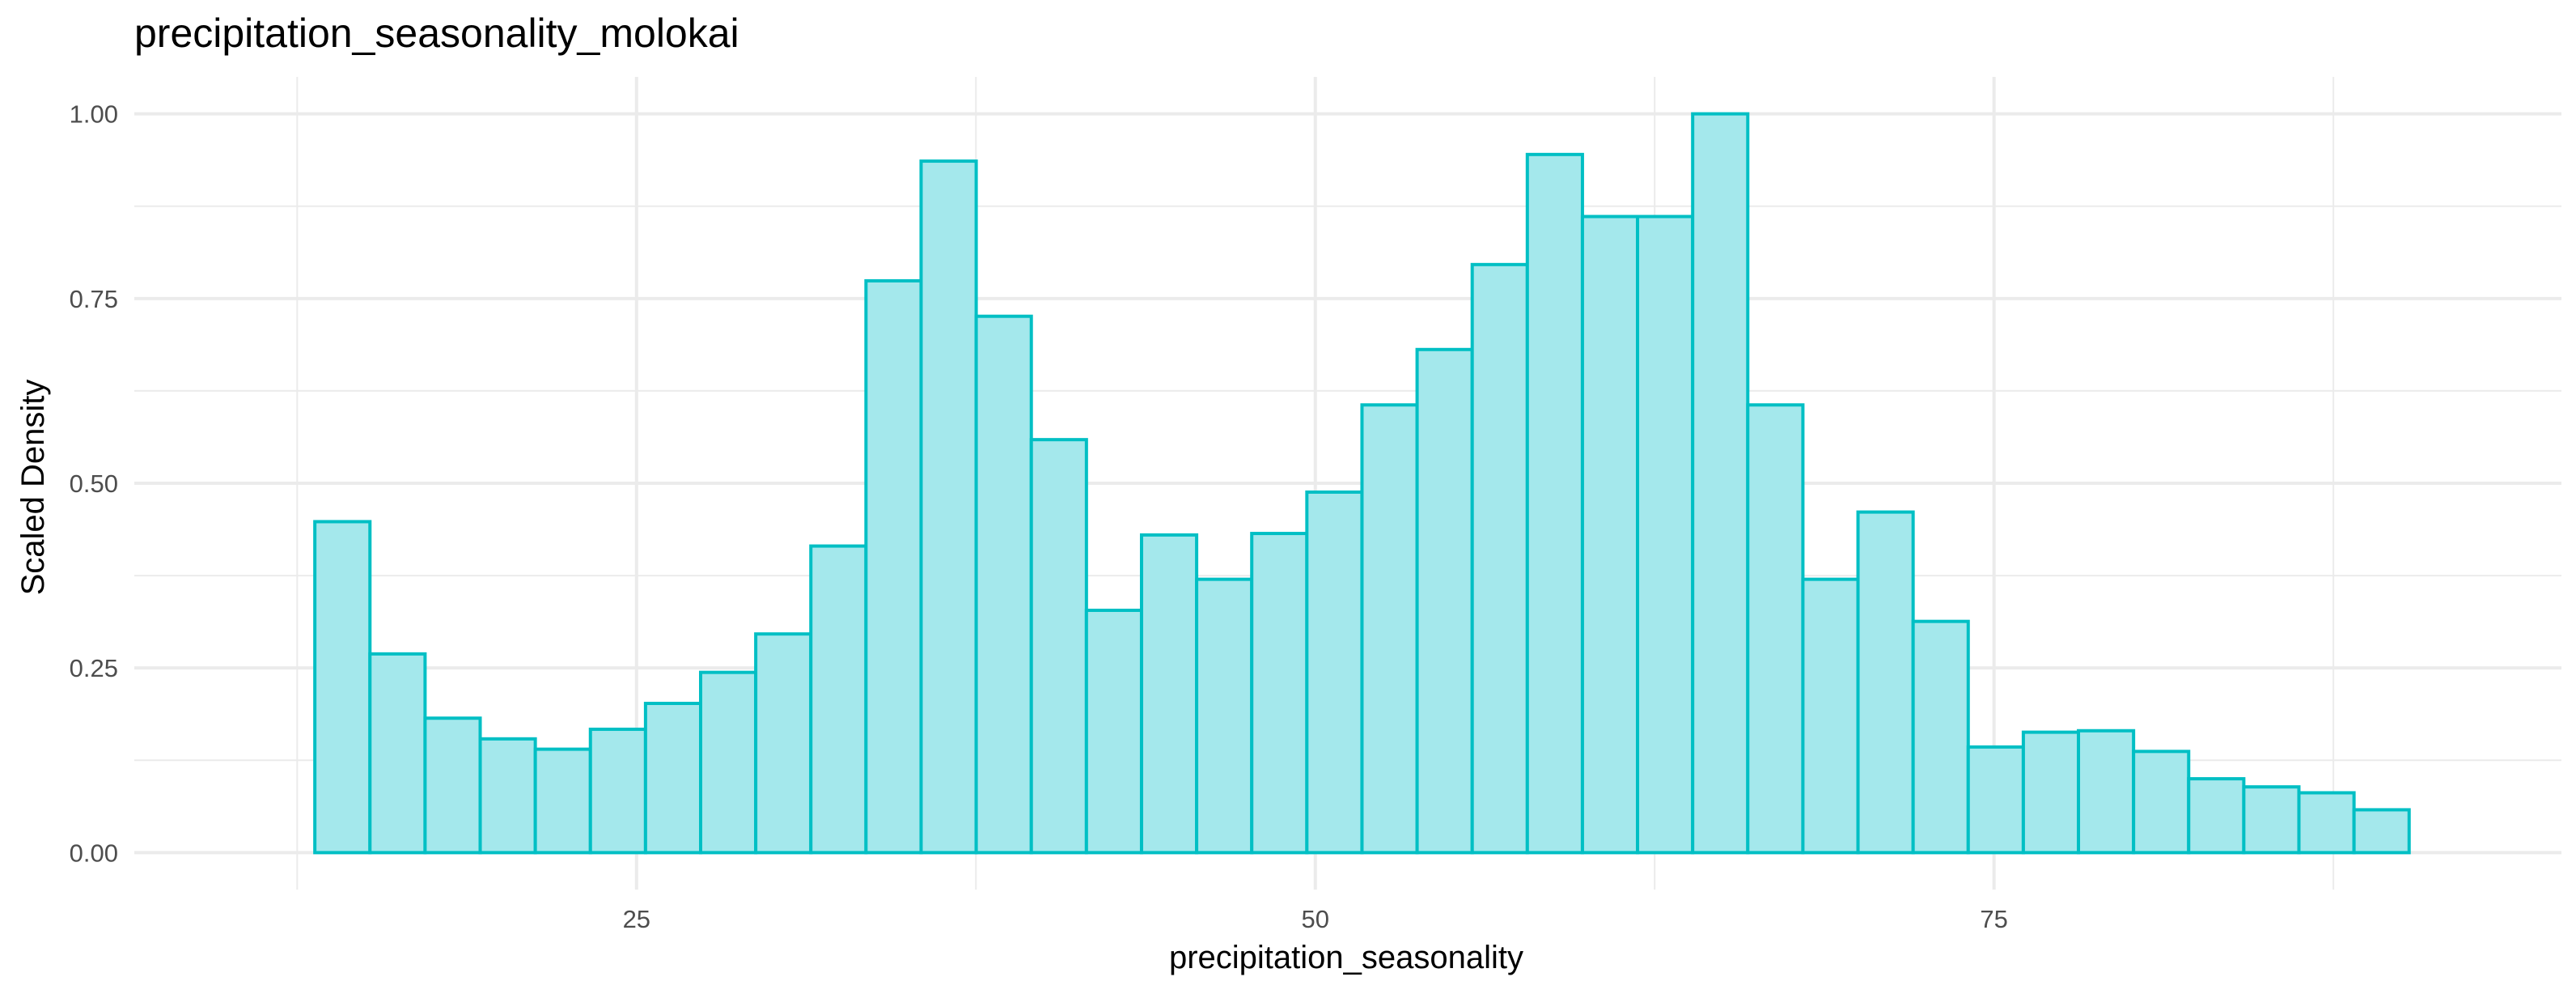  I want to click on x-tick-label: 50, so click(1314, 919).